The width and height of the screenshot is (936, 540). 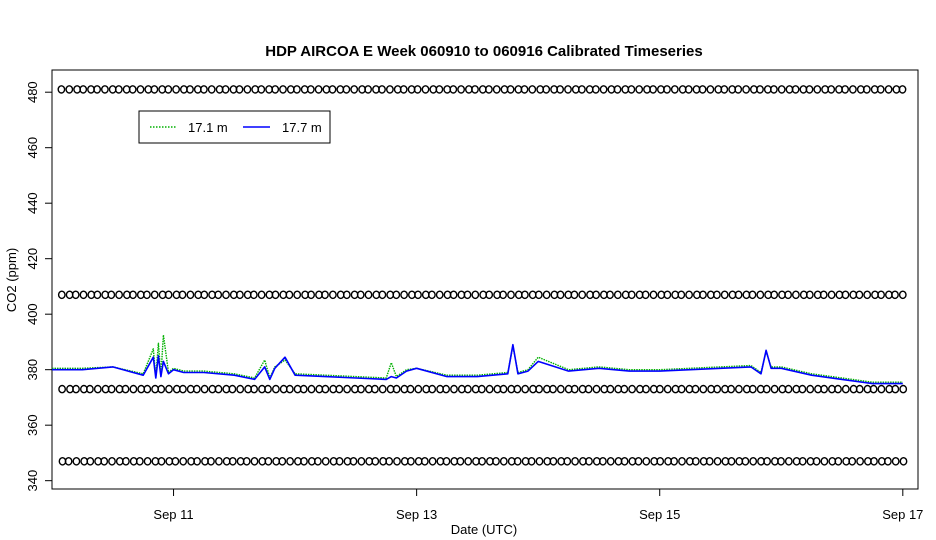 What do you see at coordinates (173, 514) in the screenshot?
I see `x-tick-label: Sep 11` at bounding box center [173, 514].